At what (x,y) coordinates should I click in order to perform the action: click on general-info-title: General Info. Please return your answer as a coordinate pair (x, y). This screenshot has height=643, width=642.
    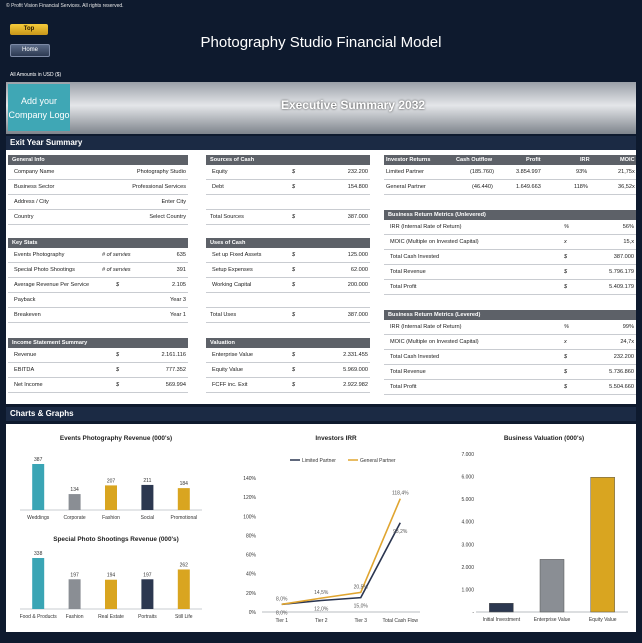
    Looking at the image, I should click on (98, 160).